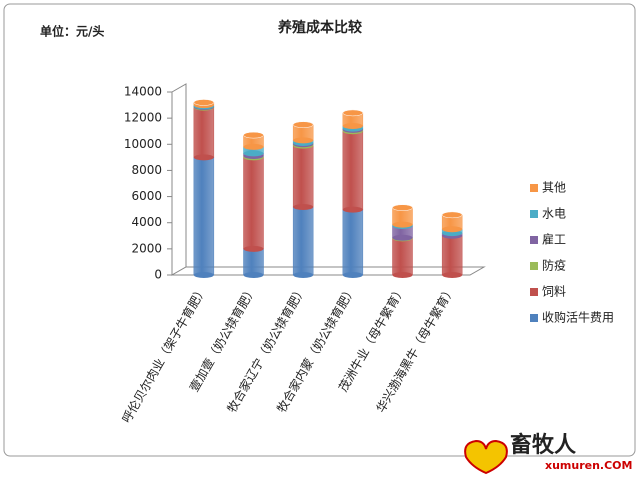  Describe the element at coordinates (554, 292) in the screenshot. I see `legend-label: 饲料` at that location.